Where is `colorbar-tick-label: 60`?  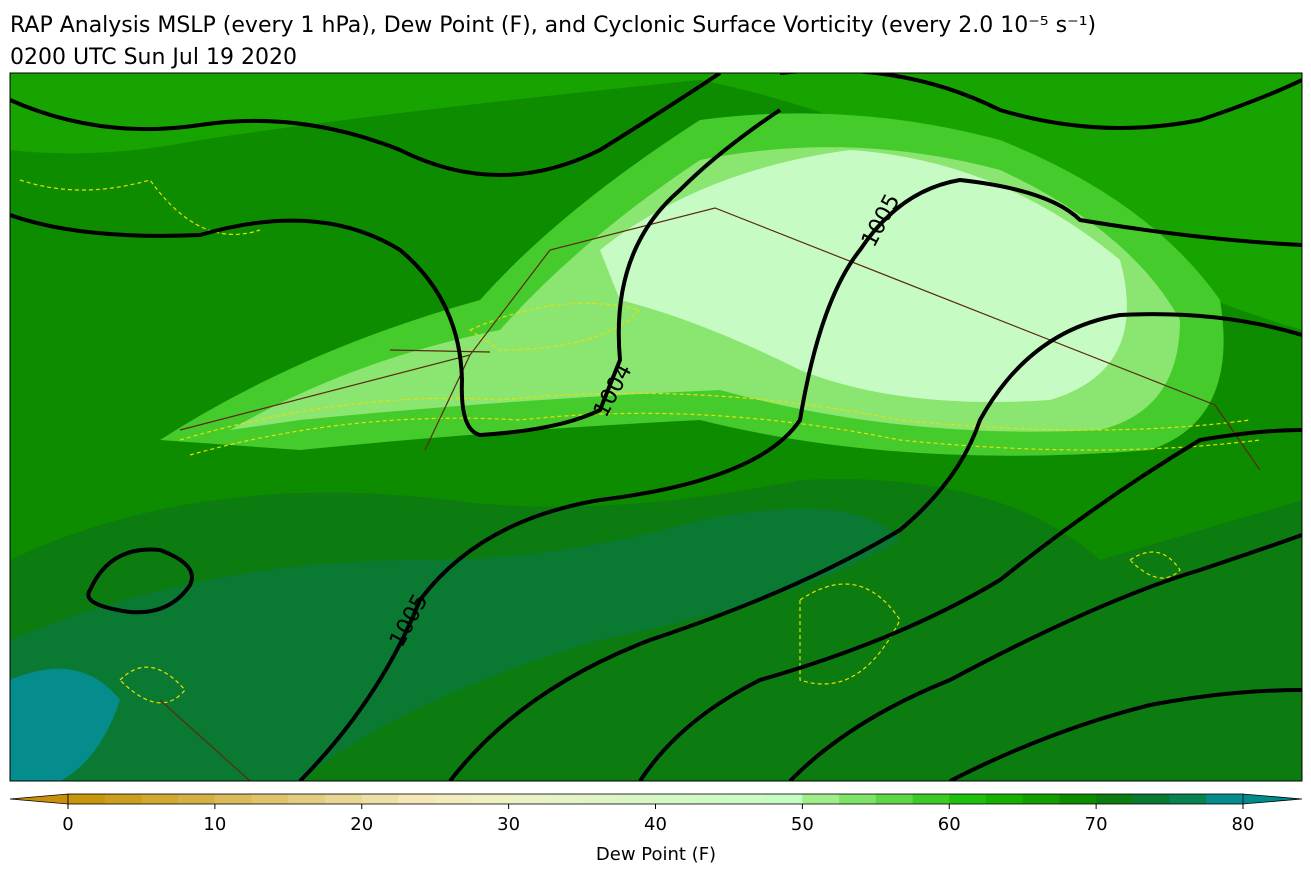
colorbar-tick-label: 60 is located at coordinates (949, 824).